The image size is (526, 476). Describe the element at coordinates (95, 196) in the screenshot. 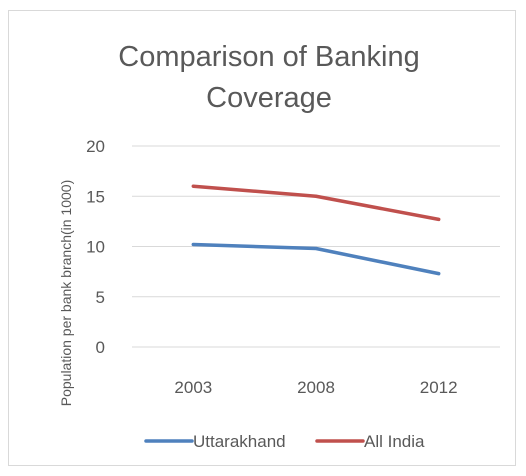

I see `y-tick-label: 15` at that location.